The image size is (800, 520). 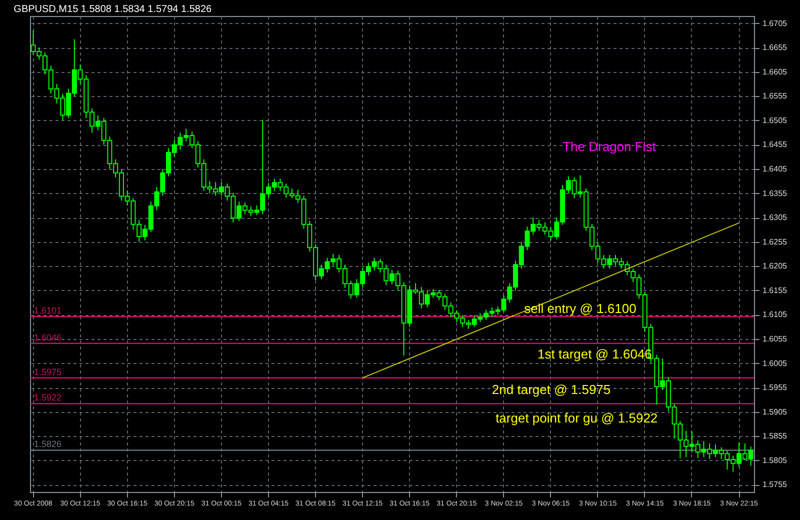 I want to click on y-tick-label: 1.6355, so click(x=775, y=193).